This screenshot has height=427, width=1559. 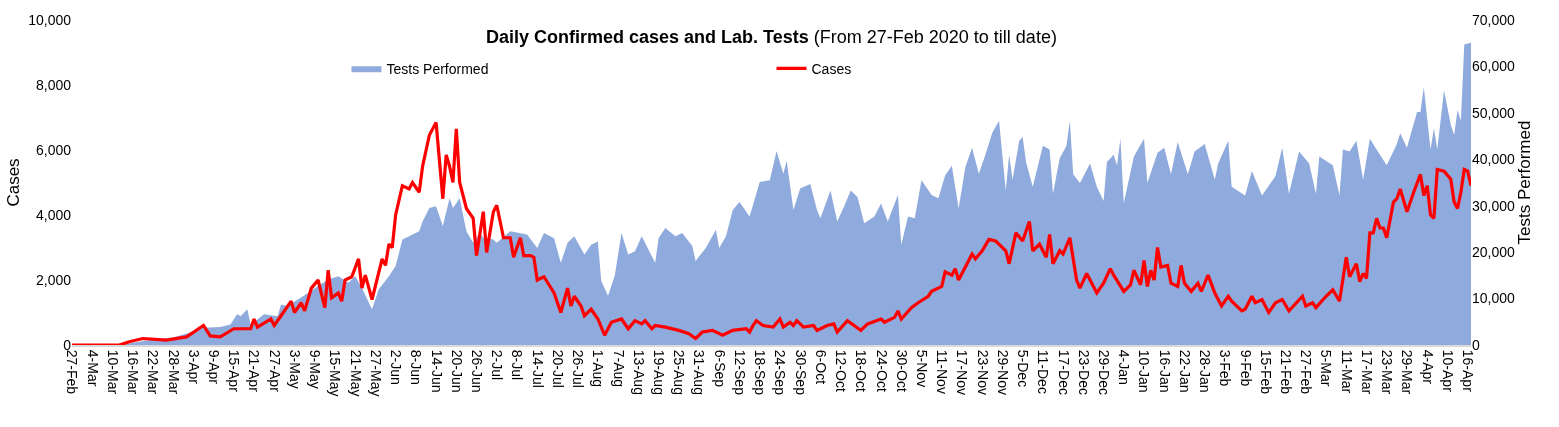 I want to click on x-tick-label: 5-Nov, so click(x=921, y=368).